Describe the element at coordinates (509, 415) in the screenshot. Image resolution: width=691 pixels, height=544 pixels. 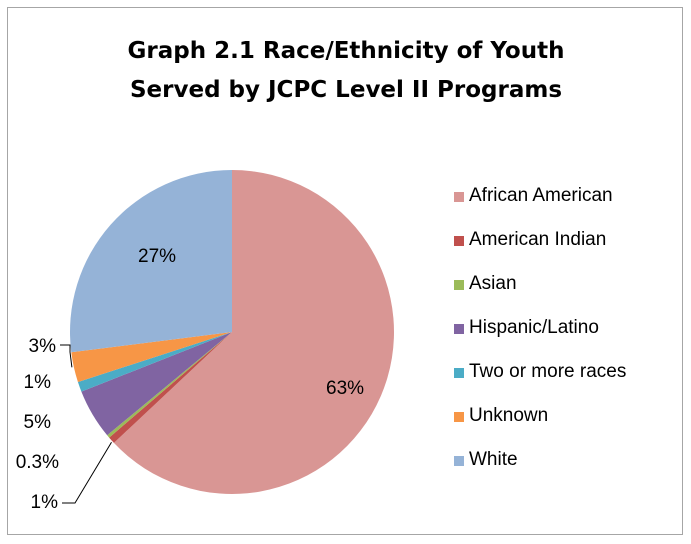
I see `legend-label: Unknown` at that location.